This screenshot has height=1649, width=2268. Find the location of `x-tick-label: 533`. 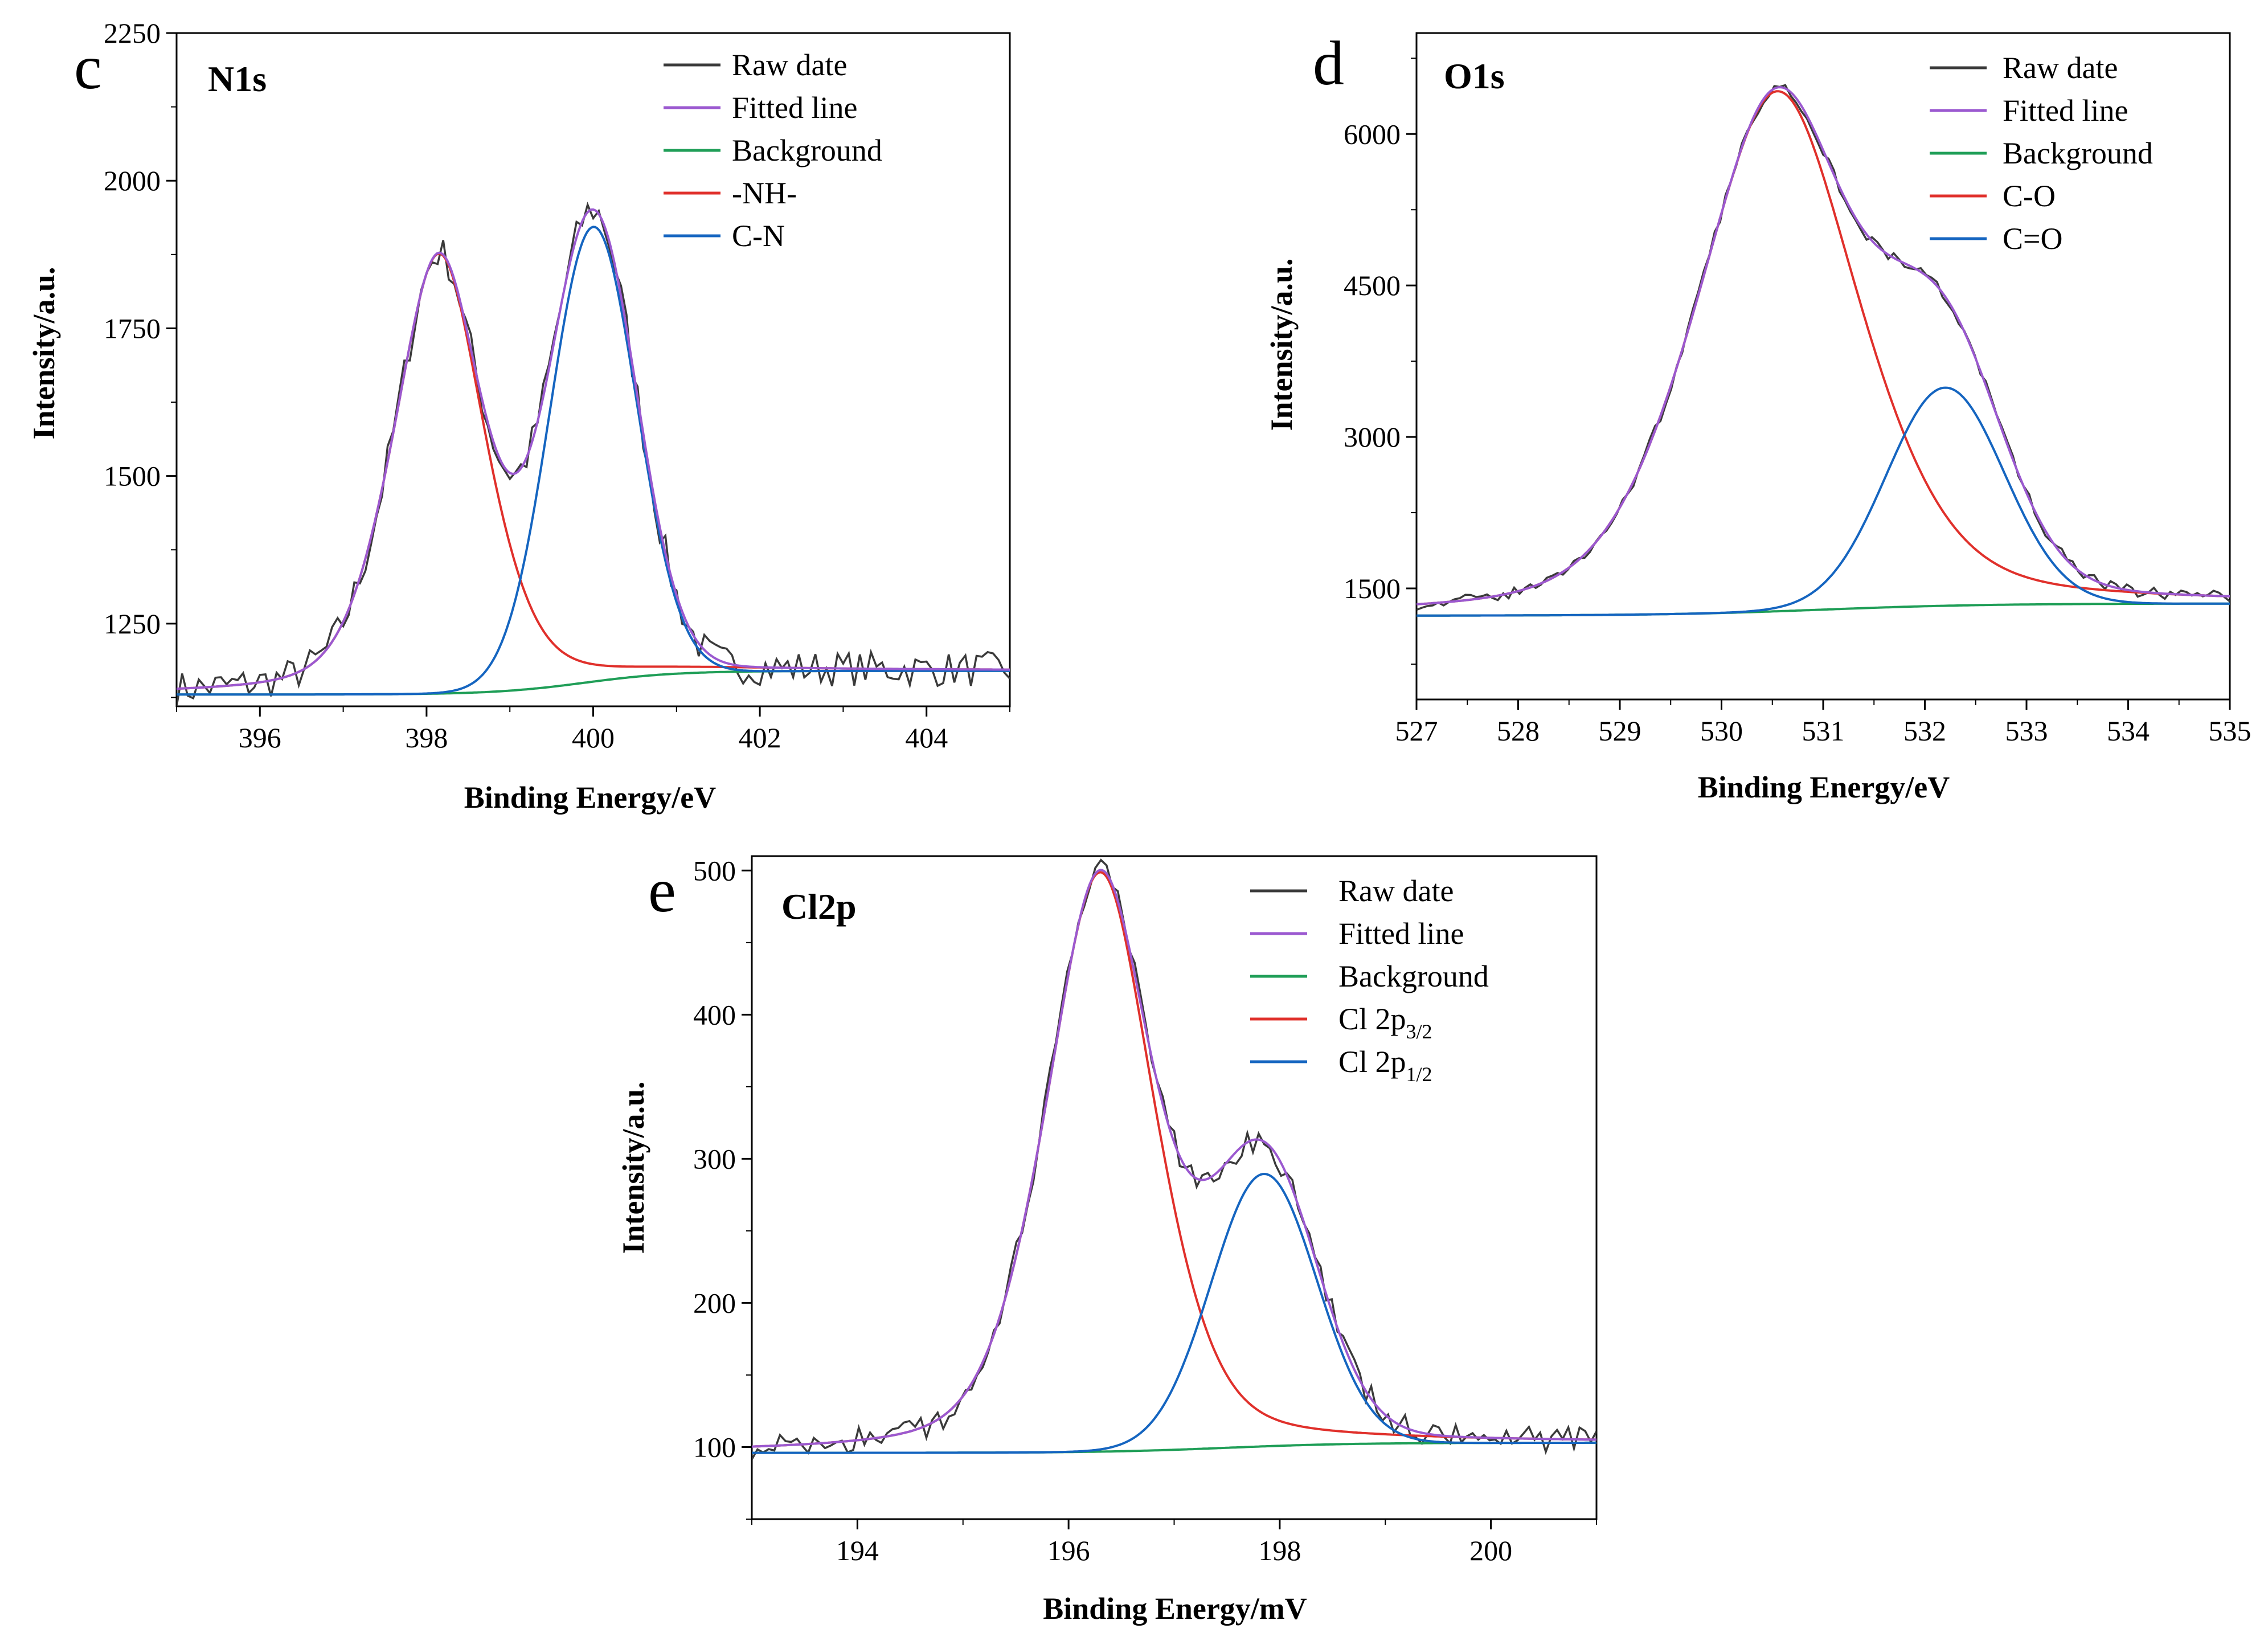

x-tick-label: 533 is located at coordinates (2026, 731).